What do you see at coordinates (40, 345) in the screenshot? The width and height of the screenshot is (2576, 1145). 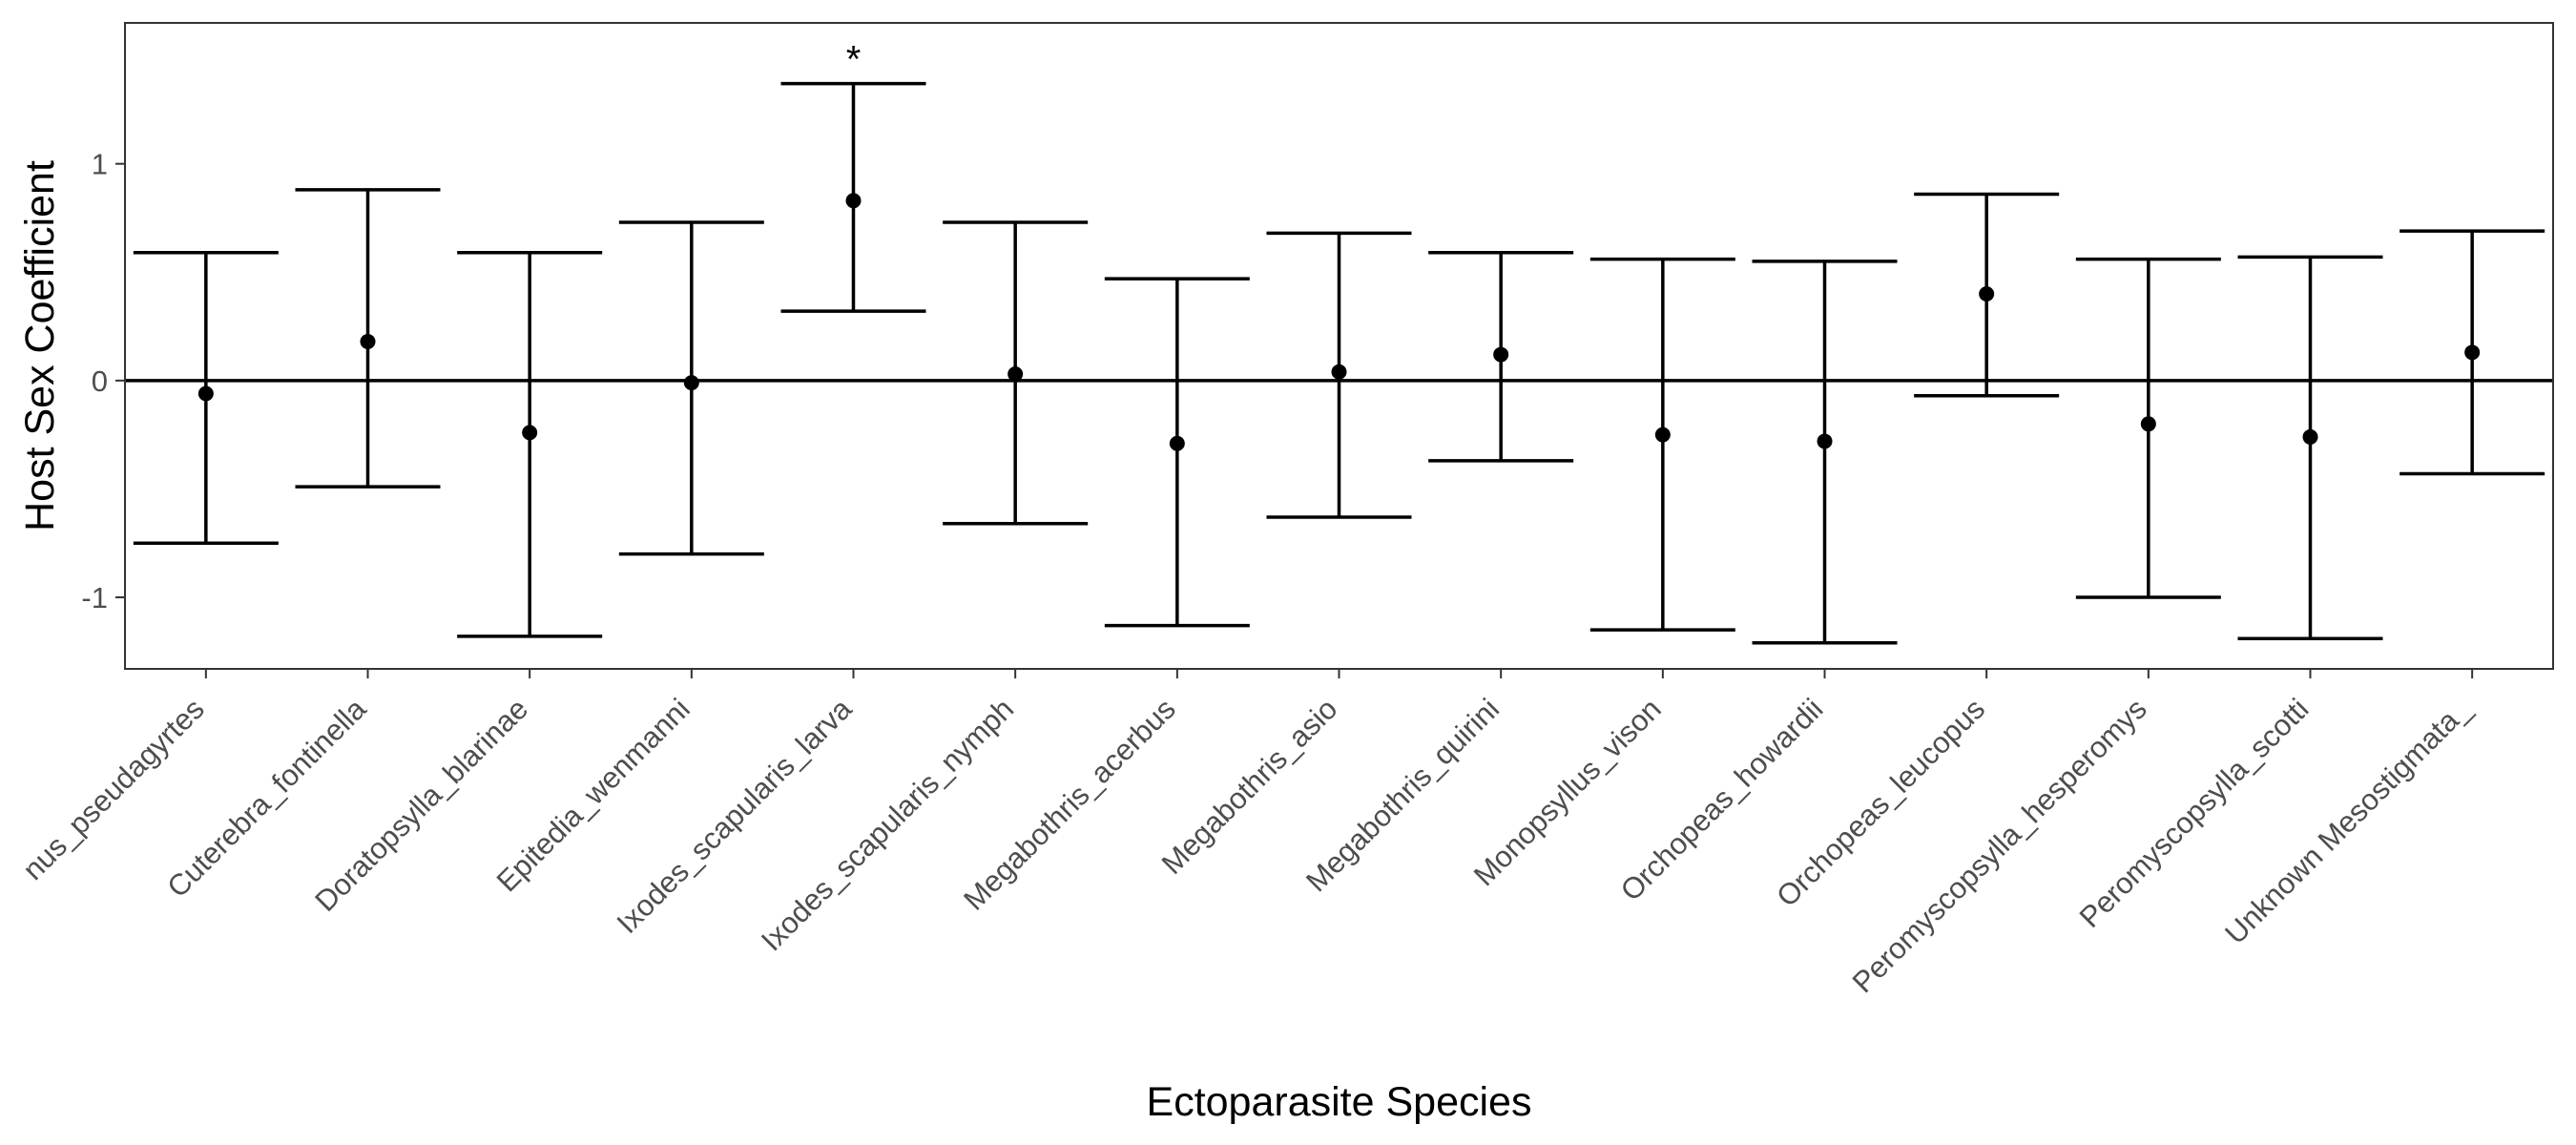 I see `y-axis-title: Host Sex Coefficient` at bounding box center [40, 345].